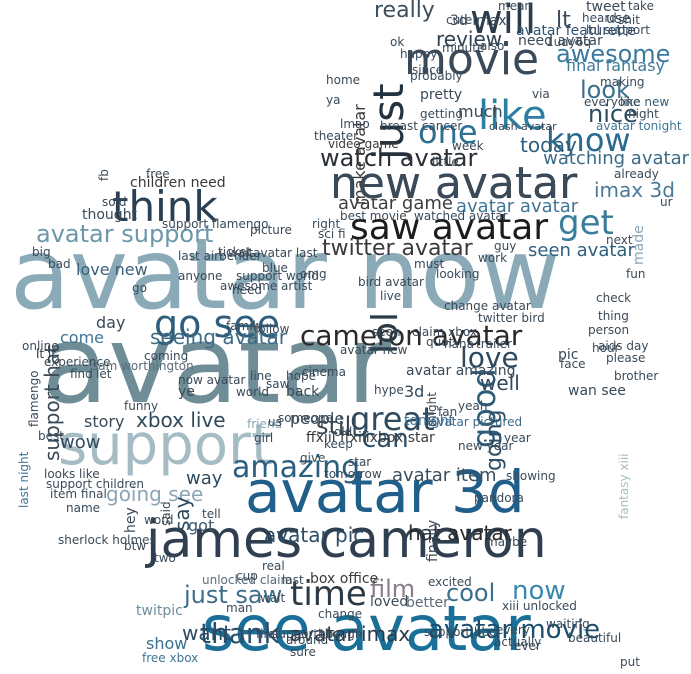 The height and width of the screenshot is (674, 691). What do you see at coordinates (314, 535) in the screenshot?
I see `word-avatar-pic: avatar pic` at bounding box center [314, 535].